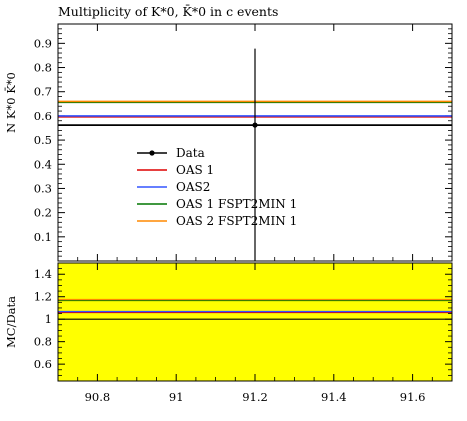  Describe the element at coordinates (43, 92) in the screenshot. I see `main-y-tick-label: 0.7` at that location.